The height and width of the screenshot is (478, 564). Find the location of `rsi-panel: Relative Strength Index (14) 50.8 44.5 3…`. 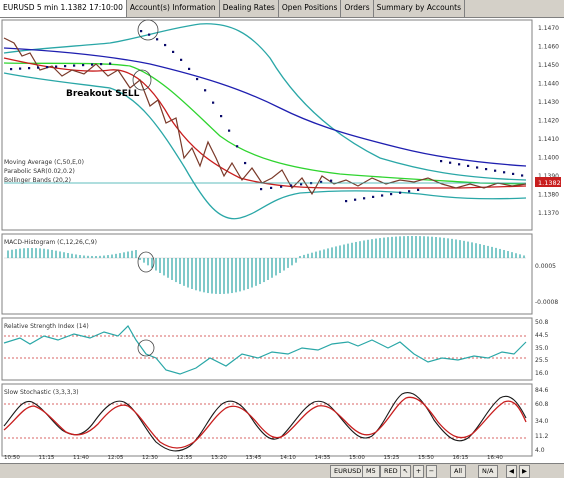

rsi-panel: Relative Strength Index (14) 50.8 44.5 3… is located at coordinates (276, 348).